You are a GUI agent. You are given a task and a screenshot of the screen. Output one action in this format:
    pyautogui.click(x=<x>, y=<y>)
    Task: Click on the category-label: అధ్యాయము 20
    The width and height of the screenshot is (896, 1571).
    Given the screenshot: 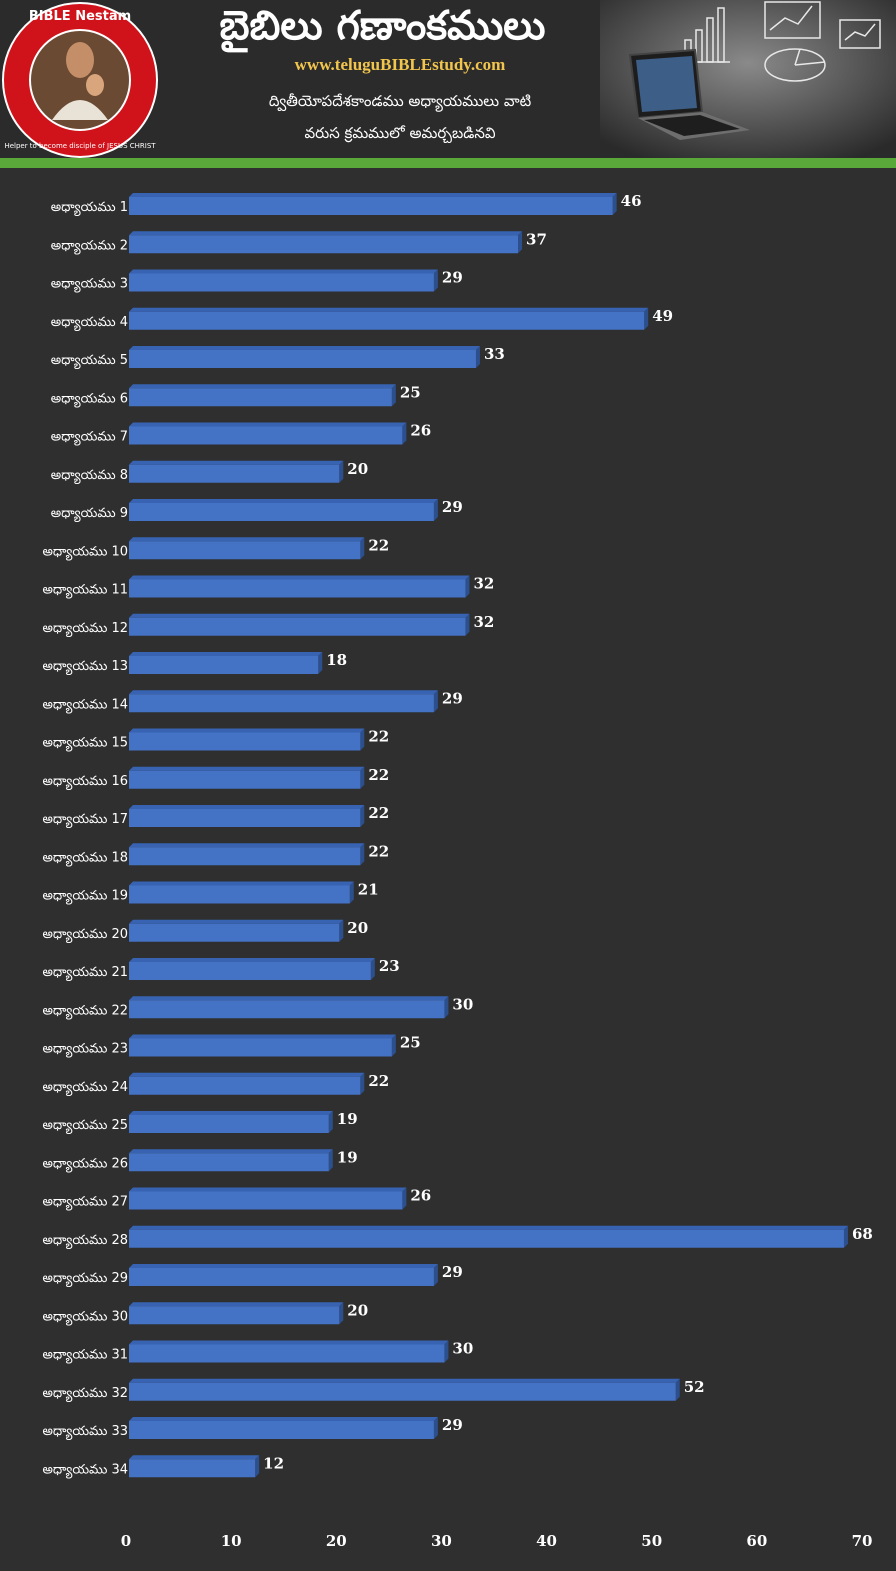 What is the action you would take?
    pyautogui.click(x=85, y=935)
    